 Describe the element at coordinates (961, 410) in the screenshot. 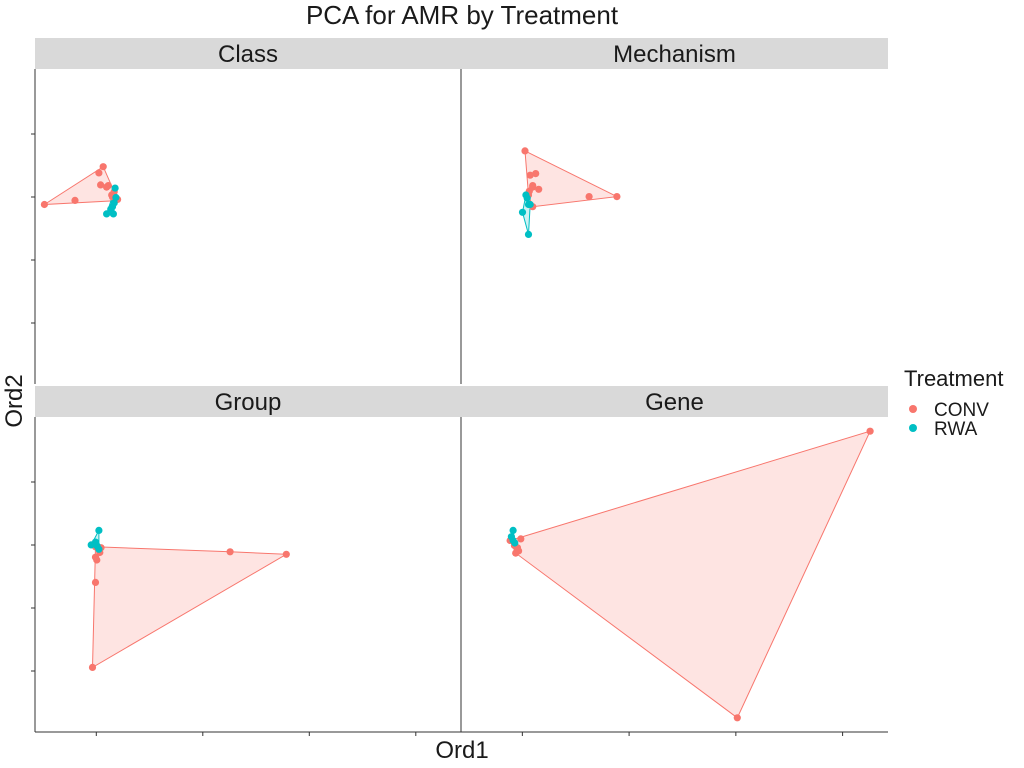

I see `legend-label: CONV` at that location.